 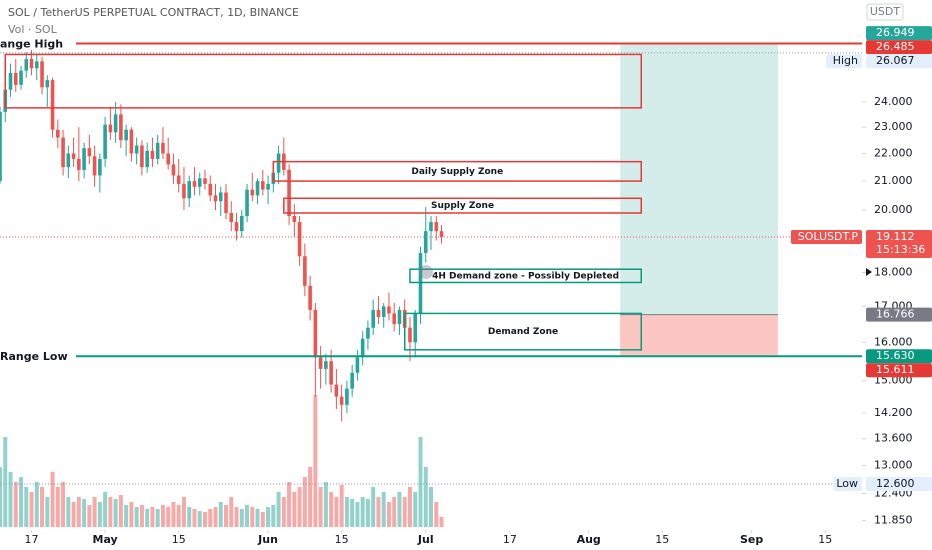 I want to click on price-name: SOLUSDT.P, so click(x=828, y=236).